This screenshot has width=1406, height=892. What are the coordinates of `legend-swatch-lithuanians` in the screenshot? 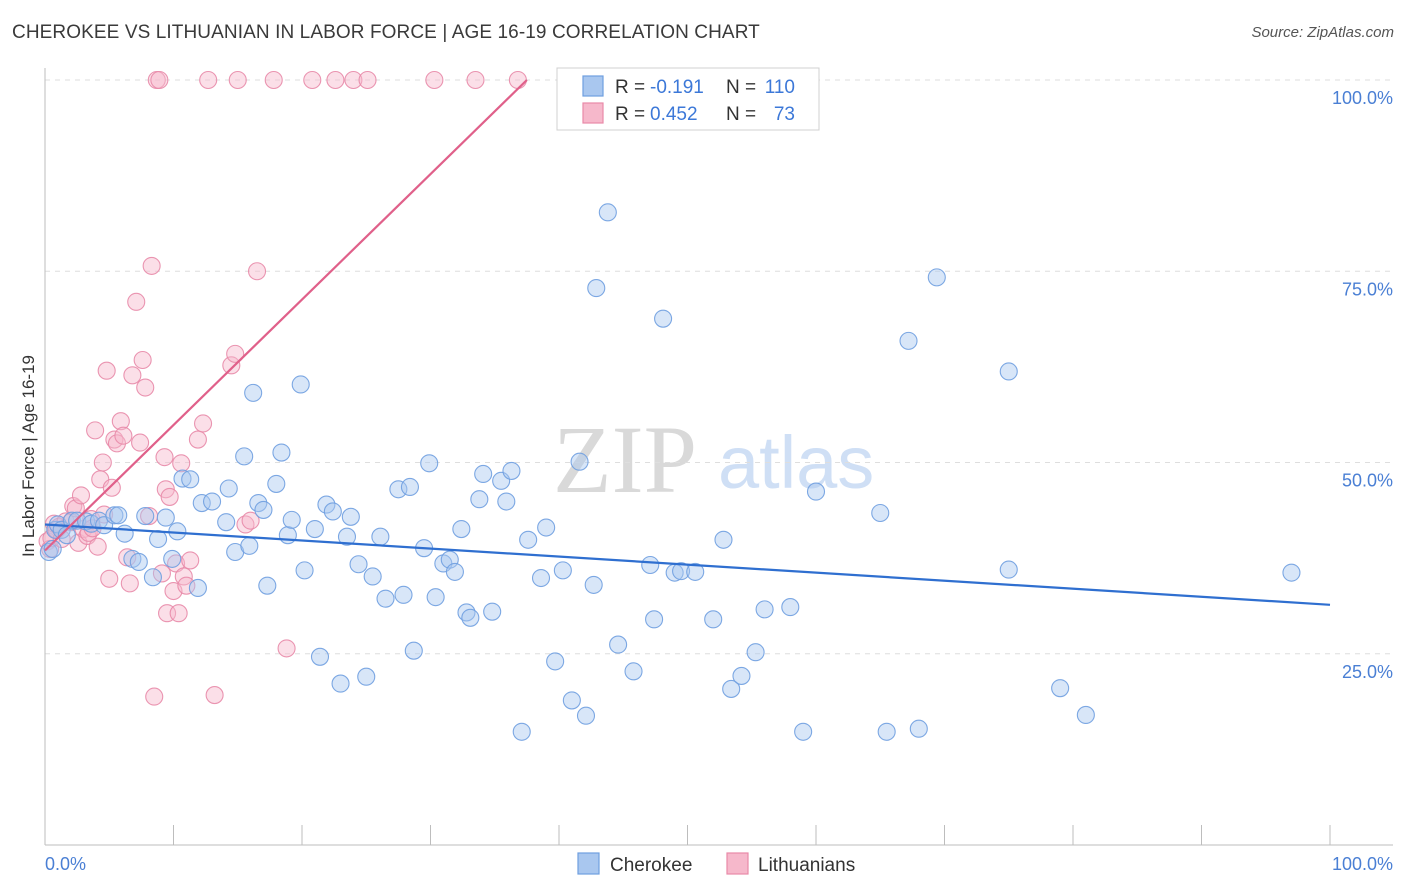 It's located at (593, 113).